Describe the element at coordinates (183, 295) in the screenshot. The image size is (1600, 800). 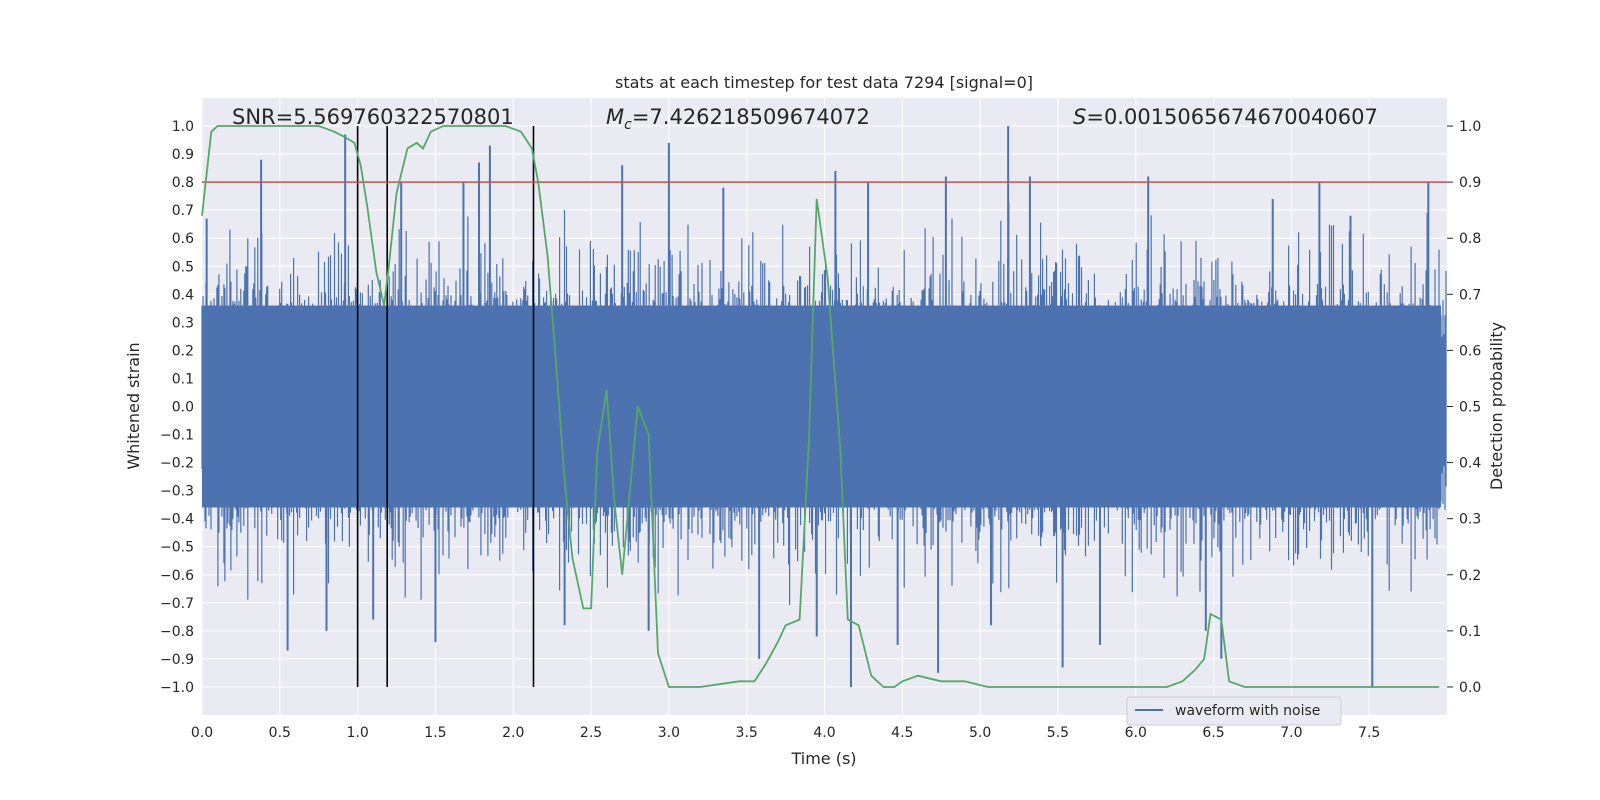
I see `y-left-tick-label-6: 0.4` at that location.